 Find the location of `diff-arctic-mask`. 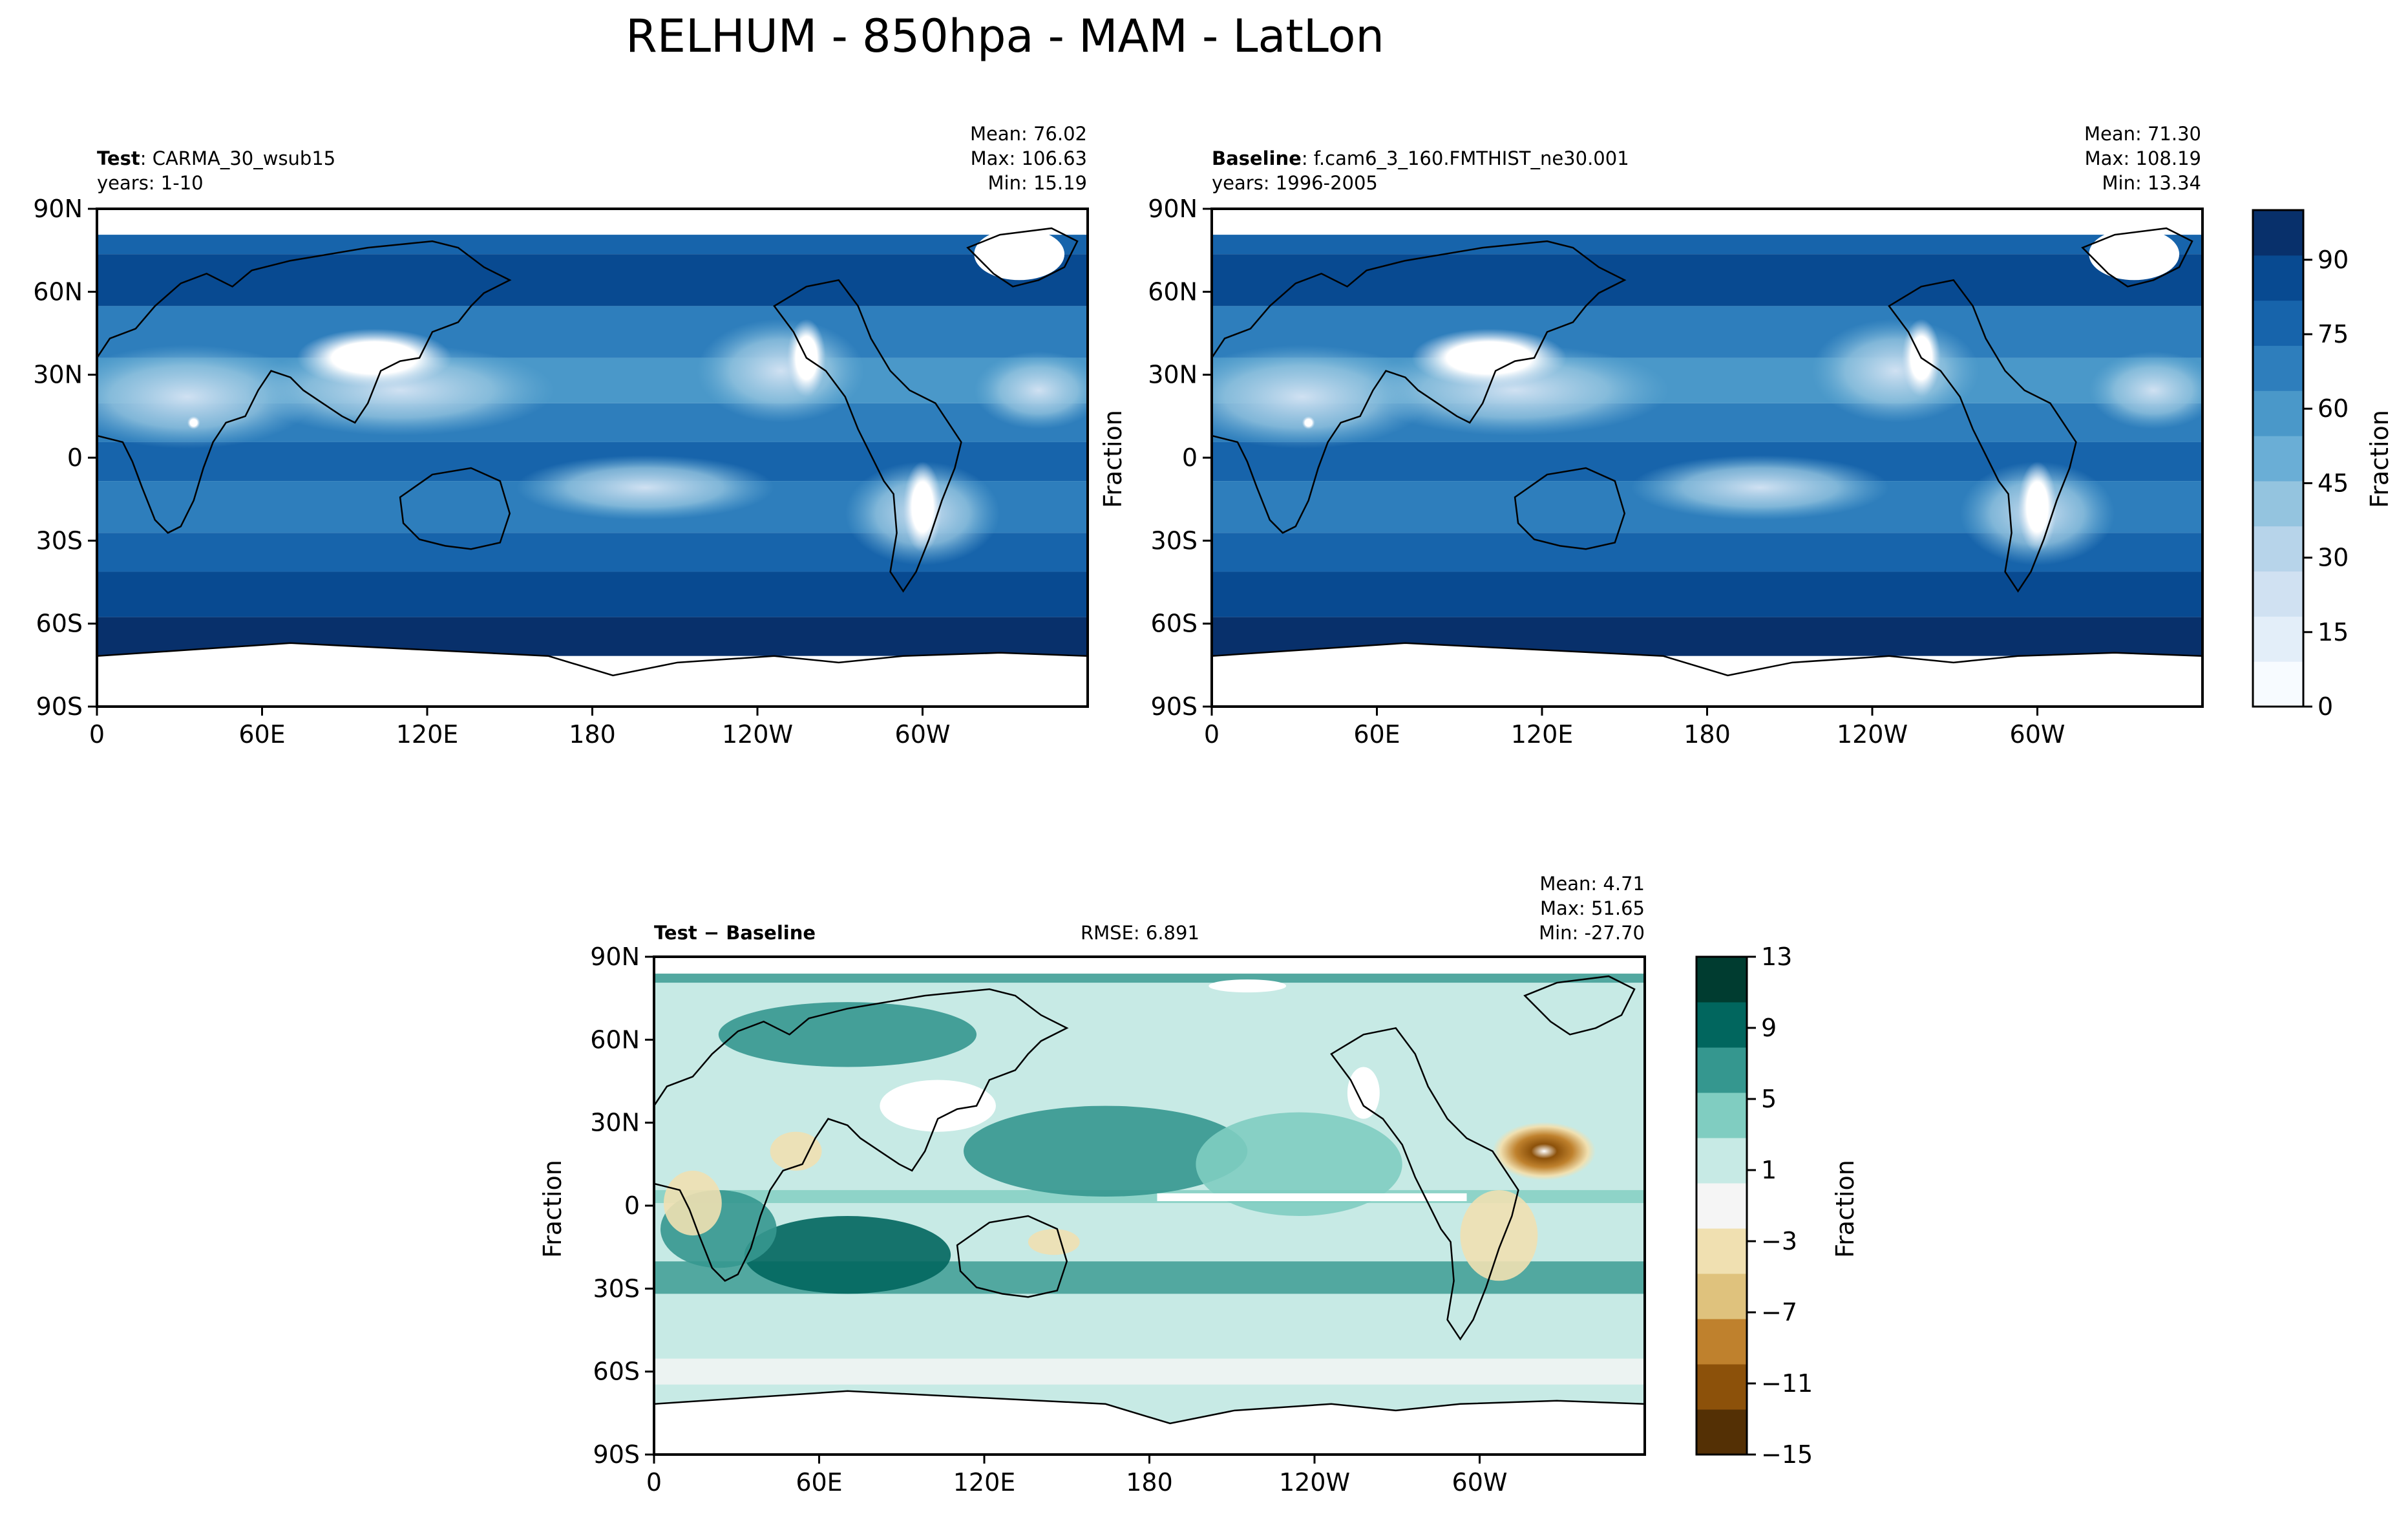

diff-arctic-mask is located at coordinates (1149, 965).